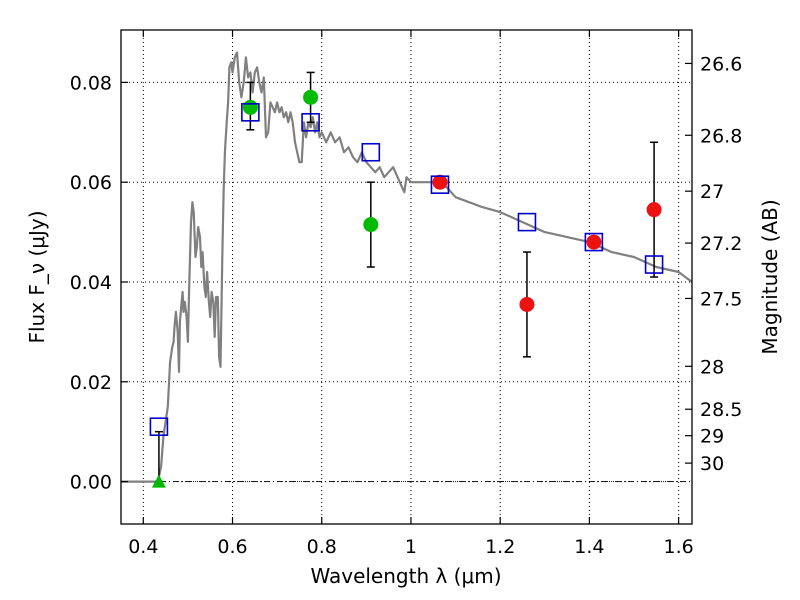  Describe the element at coordinates (712, 192) in the screenshot. I see `right-axis-tick-label: 27` at that location.